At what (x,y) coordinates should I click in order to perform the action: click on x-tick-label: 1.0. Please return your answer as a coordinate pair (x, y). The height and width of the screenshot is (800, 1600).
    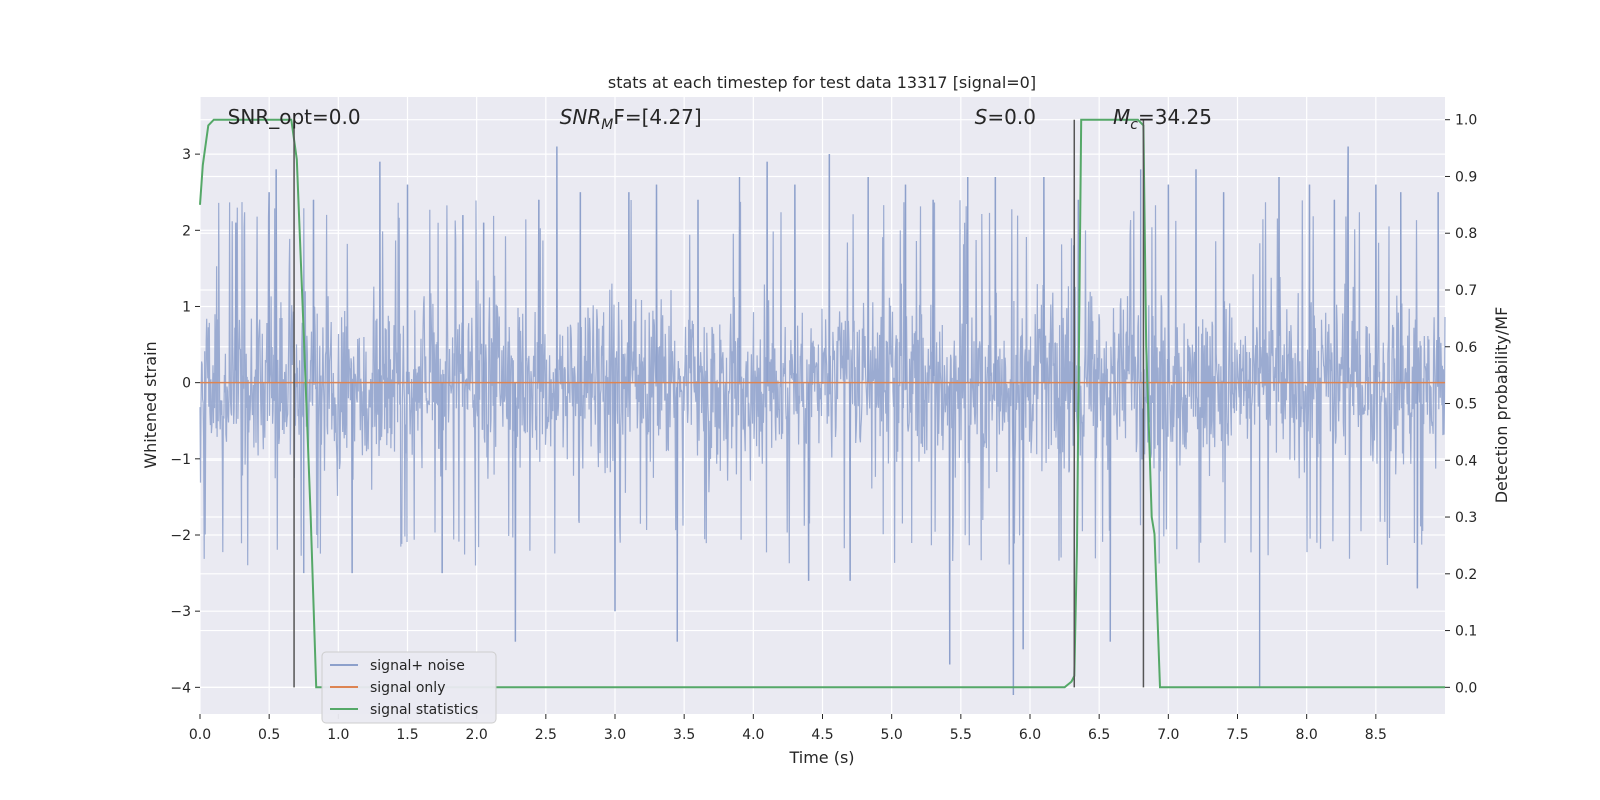
    Looking at the image, I should click on (338, 735).